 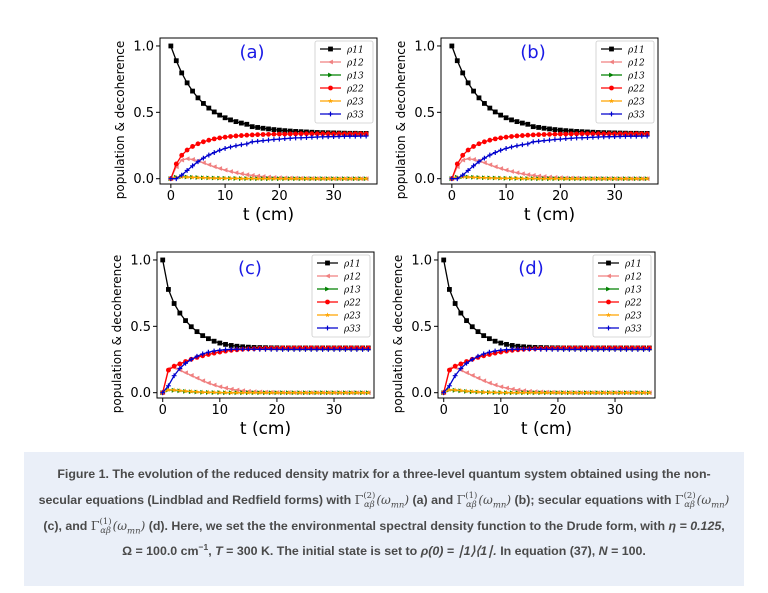 I want to click on legend-label: ρ13, so click(x=633, y=291).